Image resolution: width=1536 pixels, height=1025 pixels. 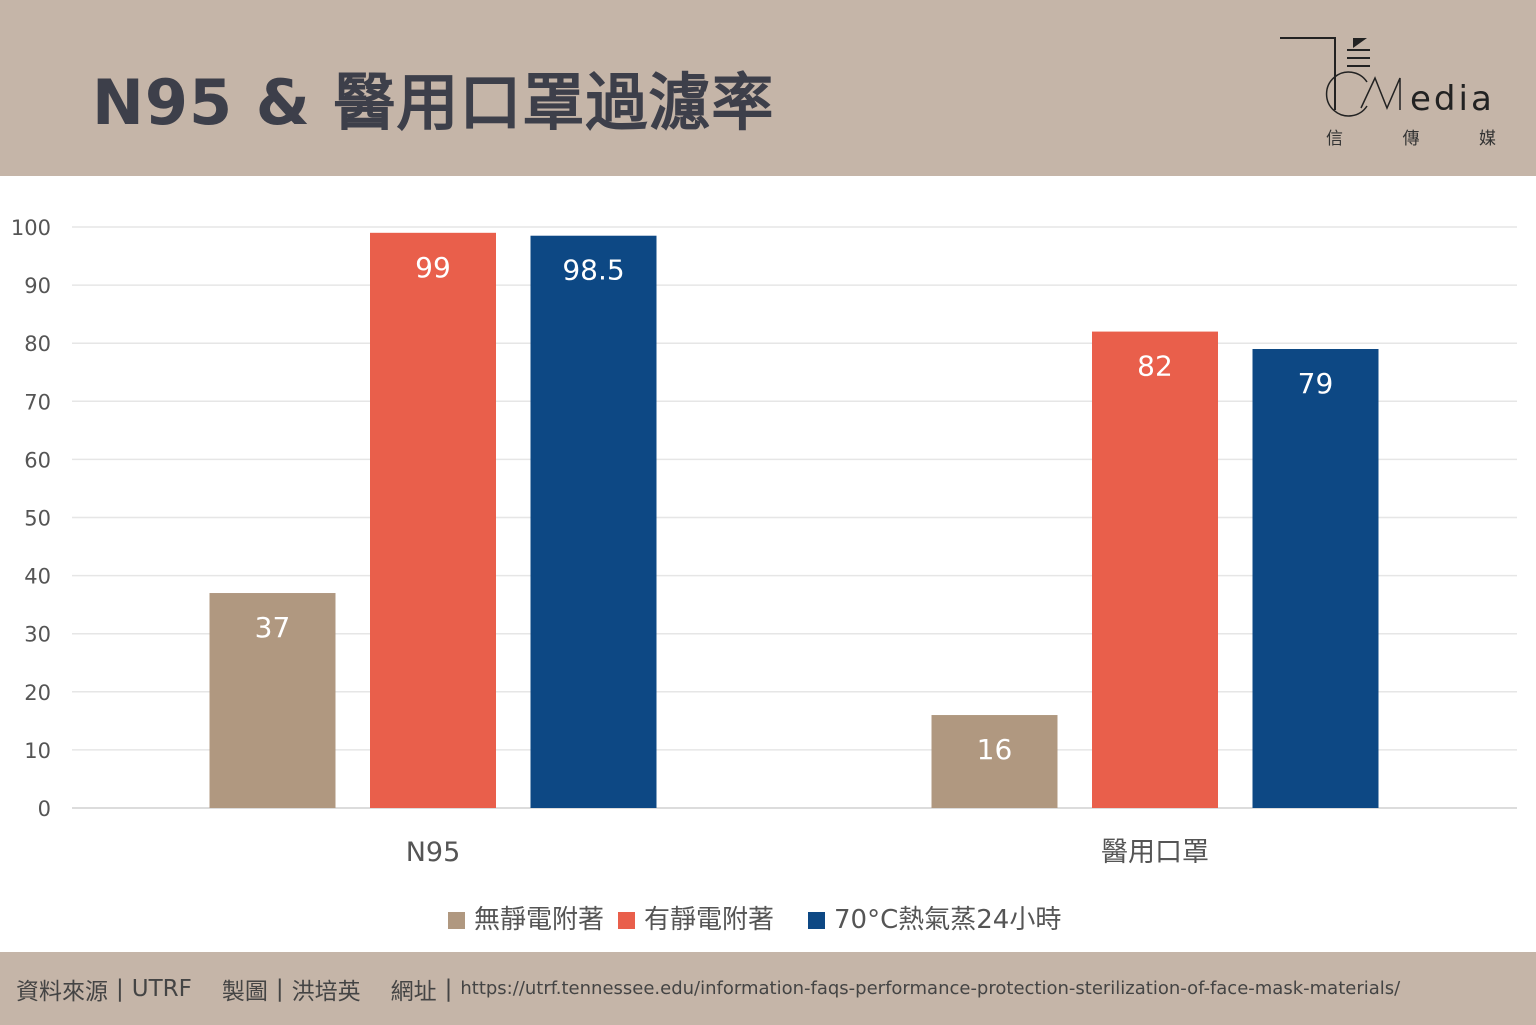 I want to click on x-tick-label: 醫用口罩, so click(x=1155, y=852).